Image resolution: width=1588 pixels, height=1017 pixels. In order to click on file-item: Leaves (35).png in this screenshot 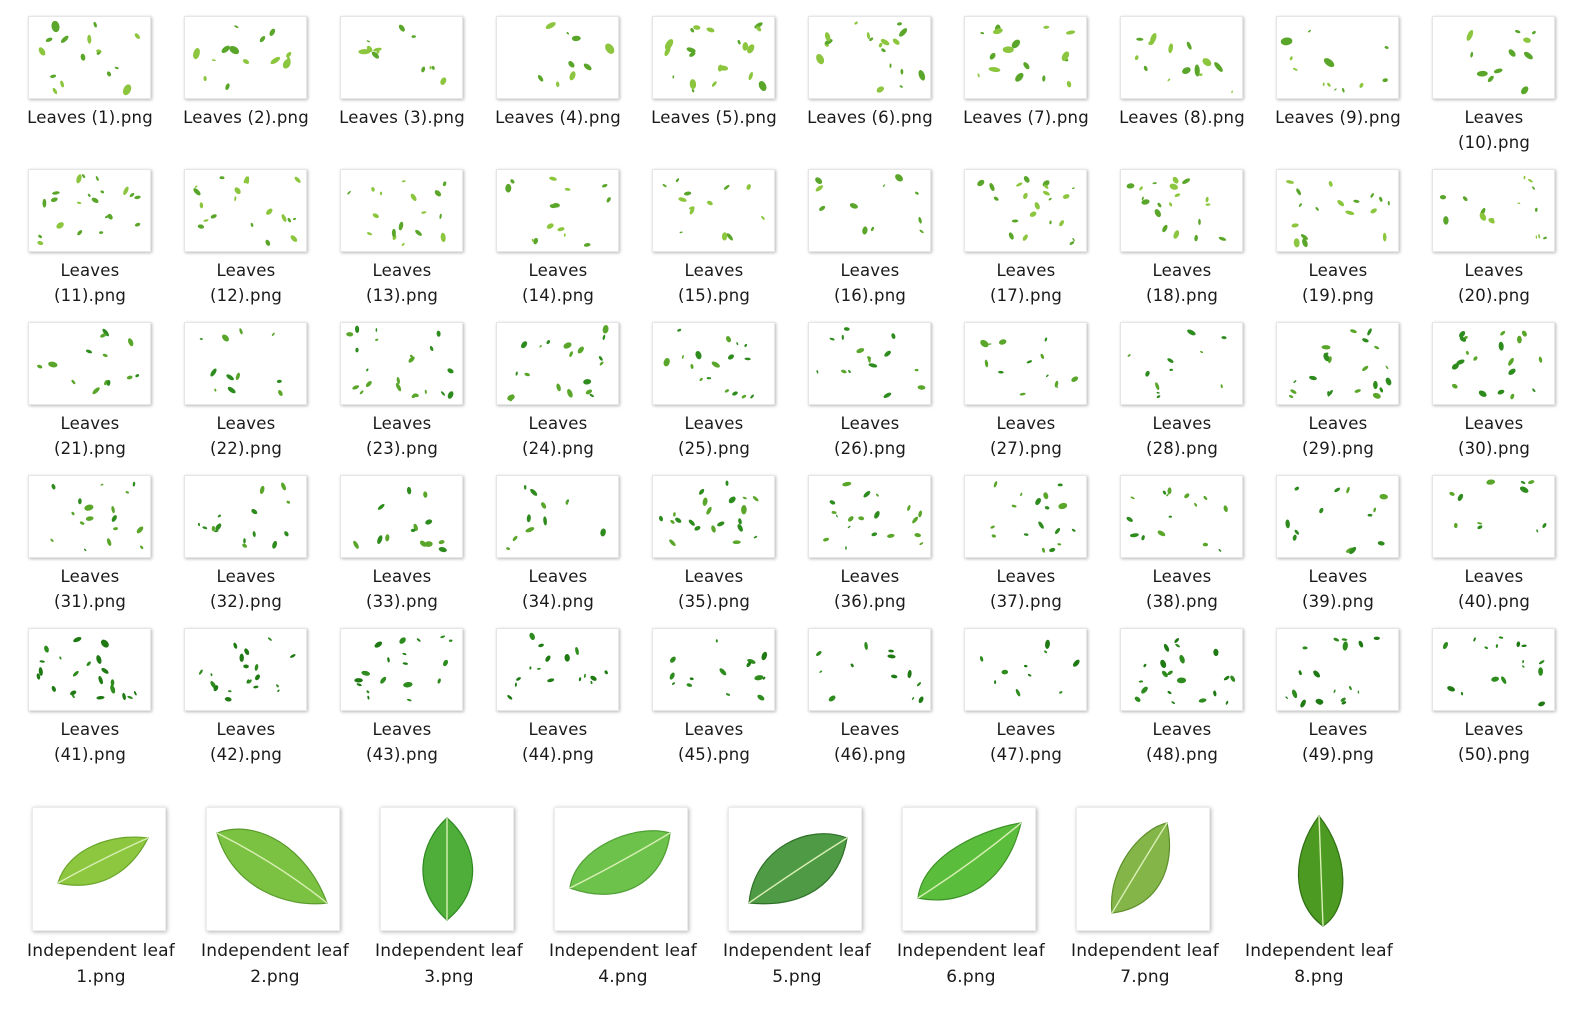, I will do `click(714, 547)`.